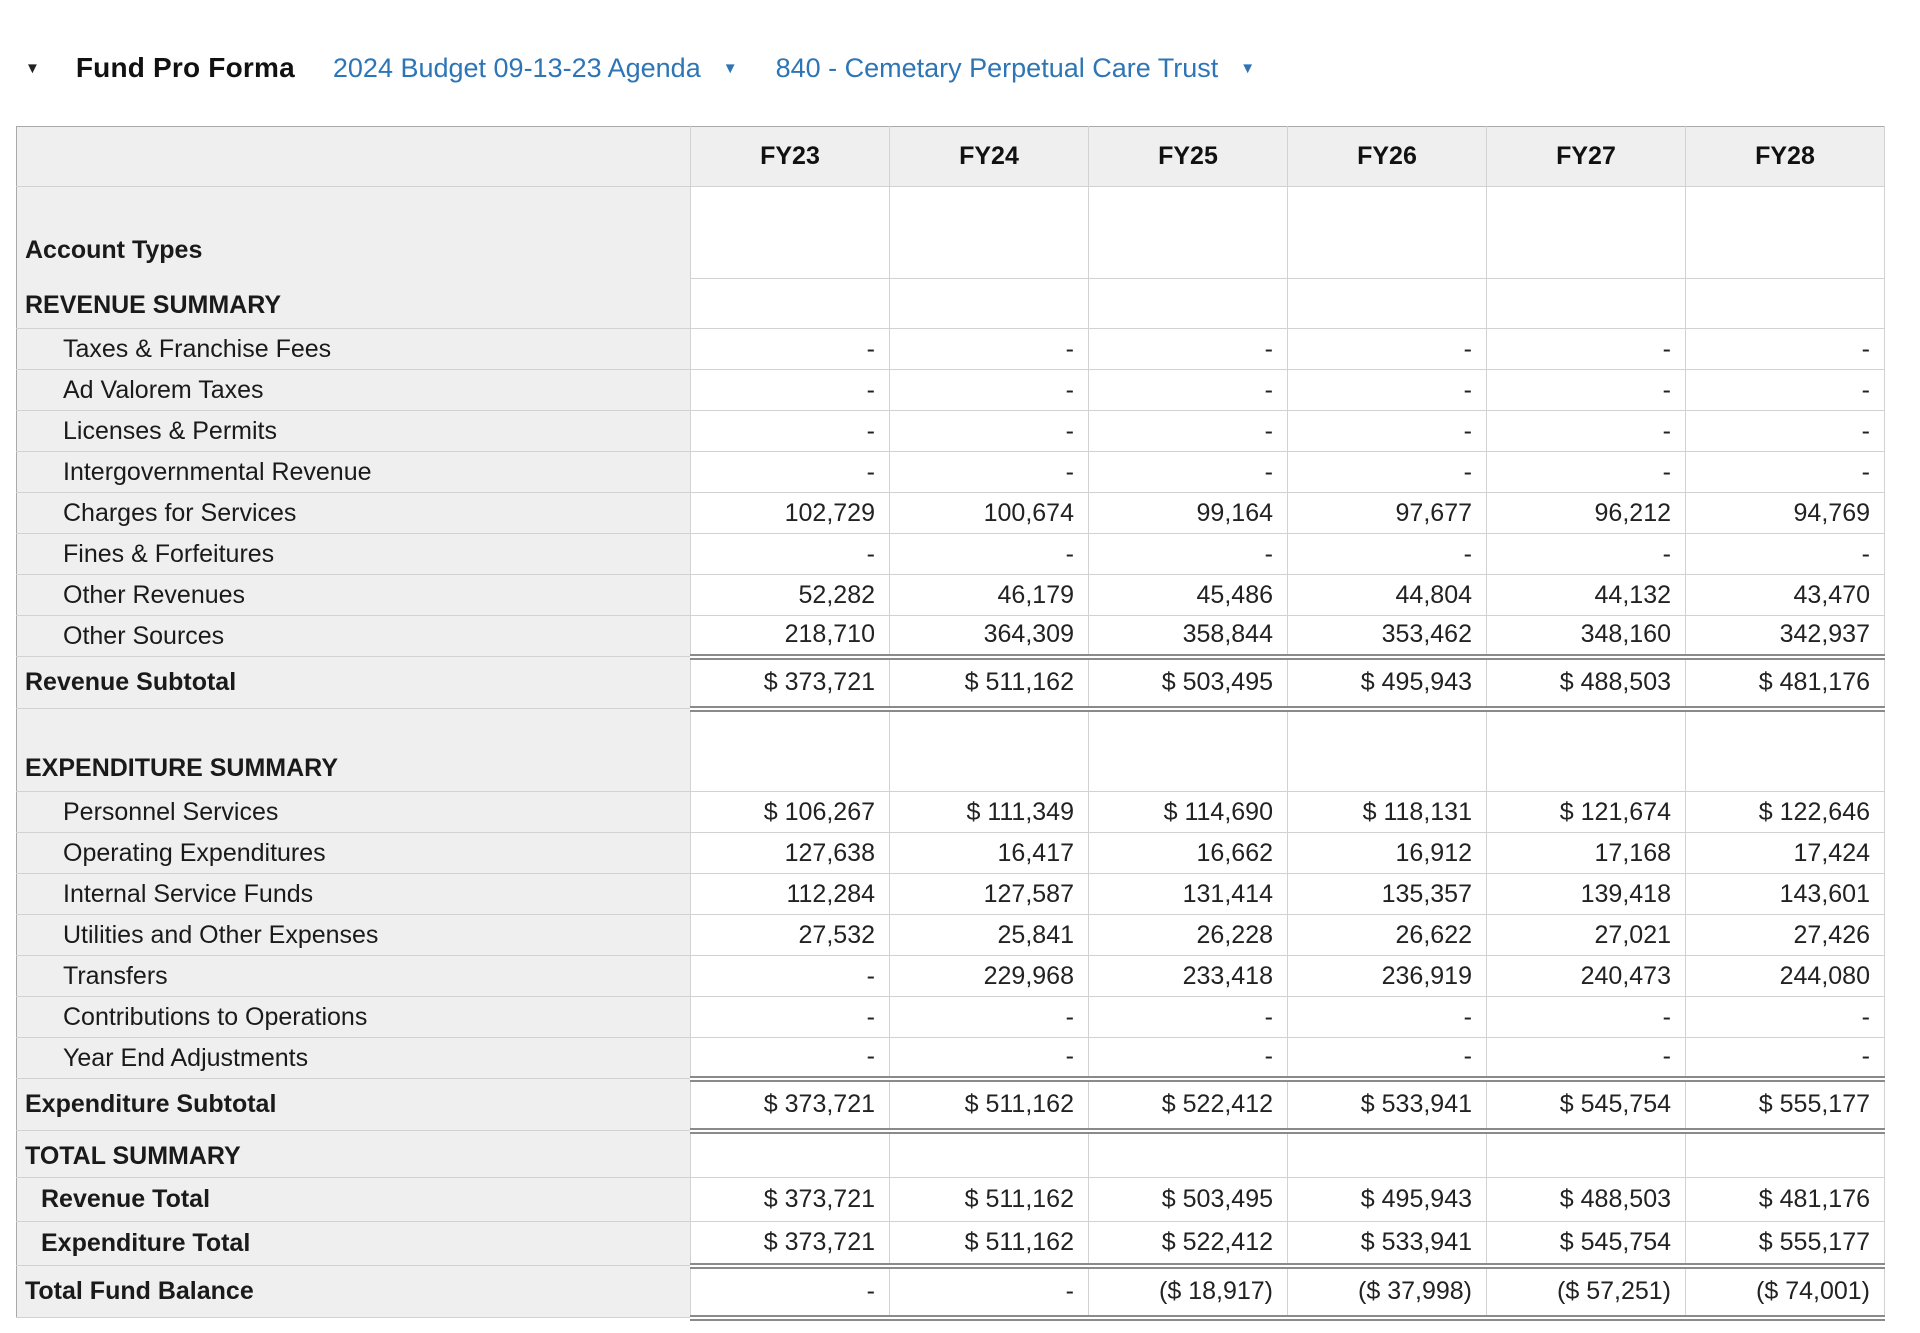 The height and width of the screenshot is (1333, 1920). Describe the element at coordinates (950, 232) in the screenshot. I see `table-row: Account Types` at that location.